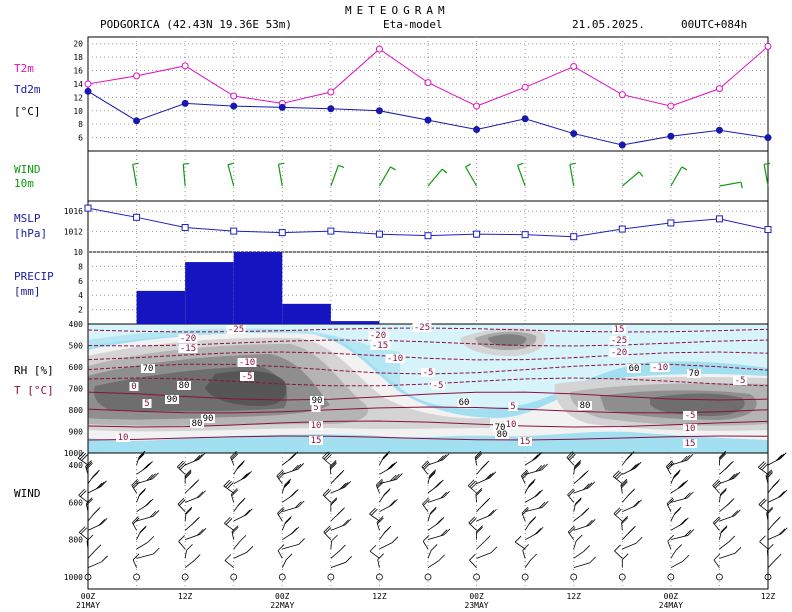 This screenshot has width=792, height=612. What do you see at coordinates (76, 540) in the screenshot?
I see `wind-profile-pressure-label: 800` at bounding box center [76, 540].